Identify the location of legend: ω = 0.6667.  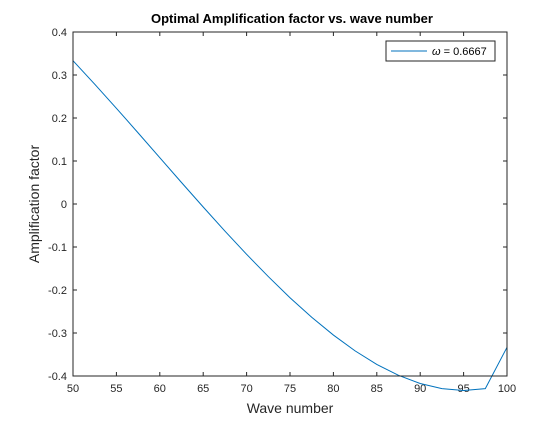
(440, 51).